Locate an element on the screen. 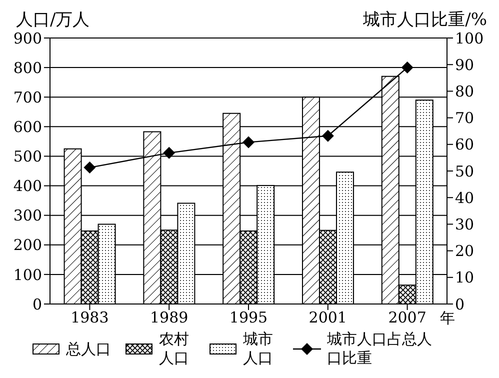  y-tick-label: 200 is located at coordinates (27, 245).